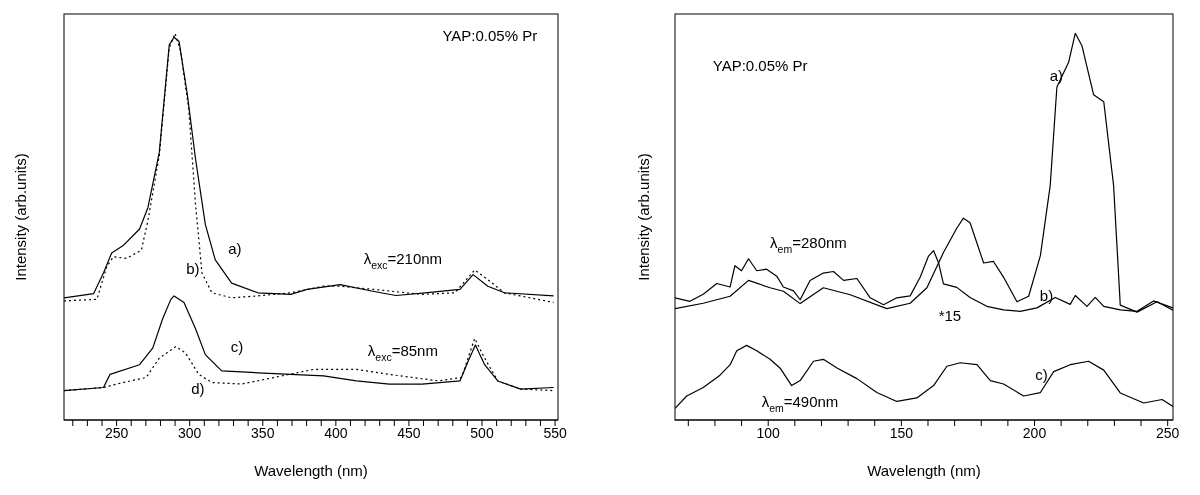 This screenshot has width=1200, height=495. What do you see at coordinates (1034, 432) in the screenshot?
I see `x-tick-label: 200` at bounding box center [1034, 432].